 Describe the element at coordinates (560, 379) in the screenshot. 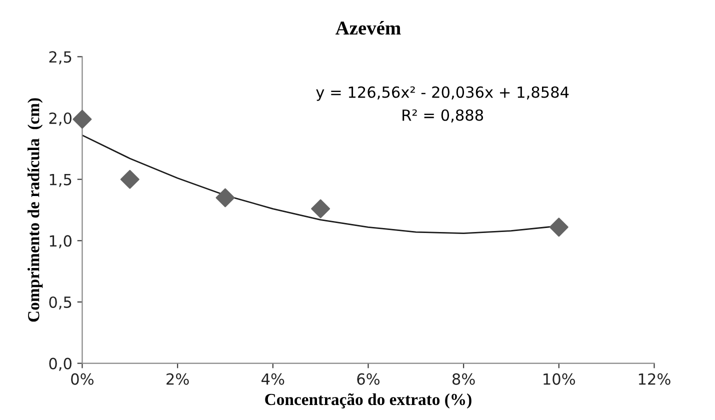

I see `x-tick-label: 10%` at that location.